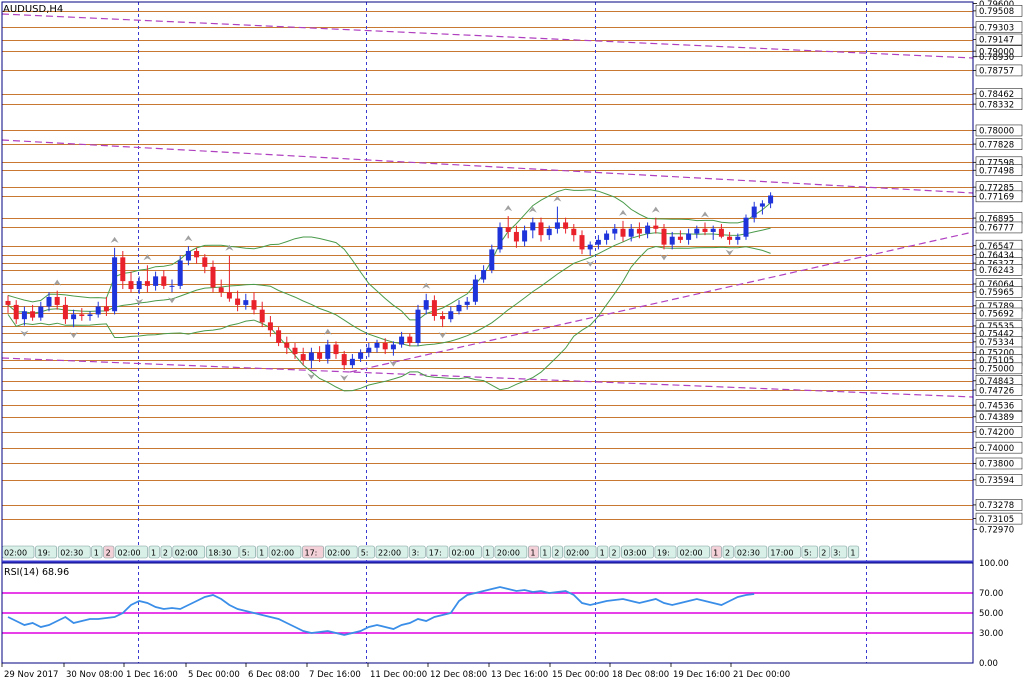 This screenshot has height=687, width=1024. What do you see at coordinates (823, 553) in the screenshot?
I see `time-tag-label: 2` at bounding box center [823, 553].